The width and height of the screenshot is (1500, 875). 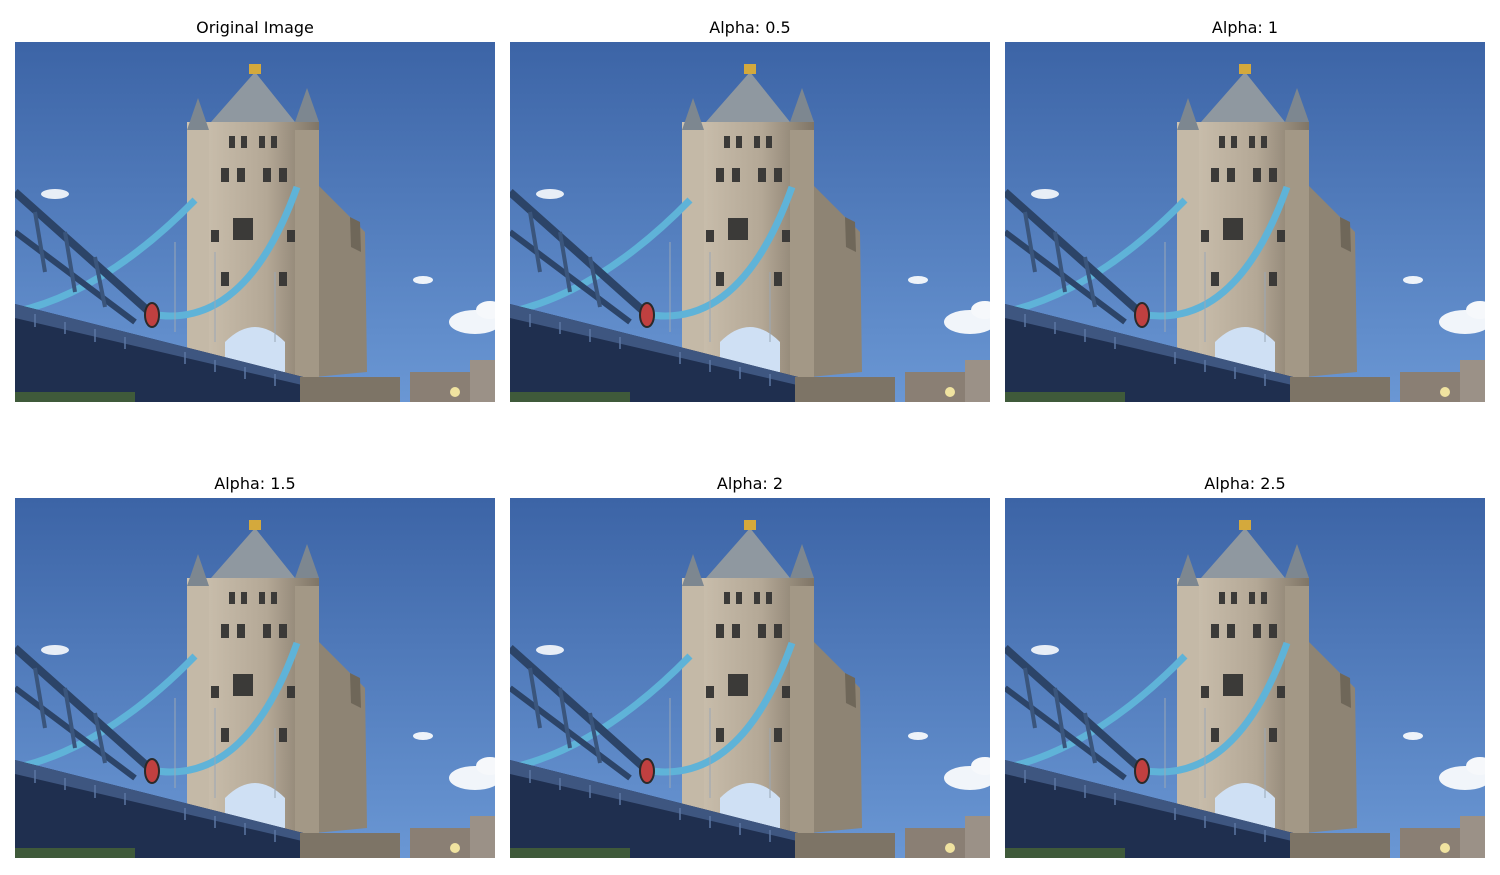 I want to click on panel-title: Alpha: 1.5, so click(x=255, y=483).